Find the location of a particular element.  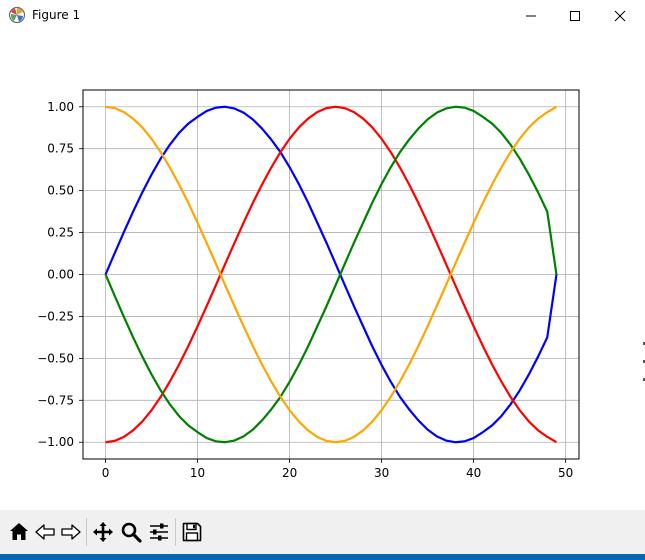

maximize-icon is located at coordinates (575, 16).